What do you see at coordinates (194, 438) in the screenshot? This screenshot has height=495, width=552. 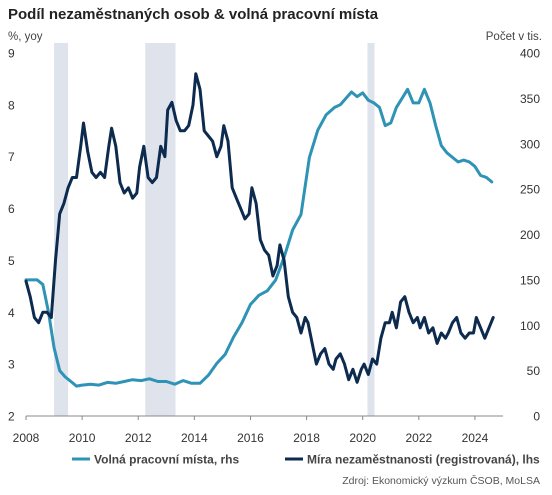 I see `x-tick-label: 2014` at bounding box center [194, 438].